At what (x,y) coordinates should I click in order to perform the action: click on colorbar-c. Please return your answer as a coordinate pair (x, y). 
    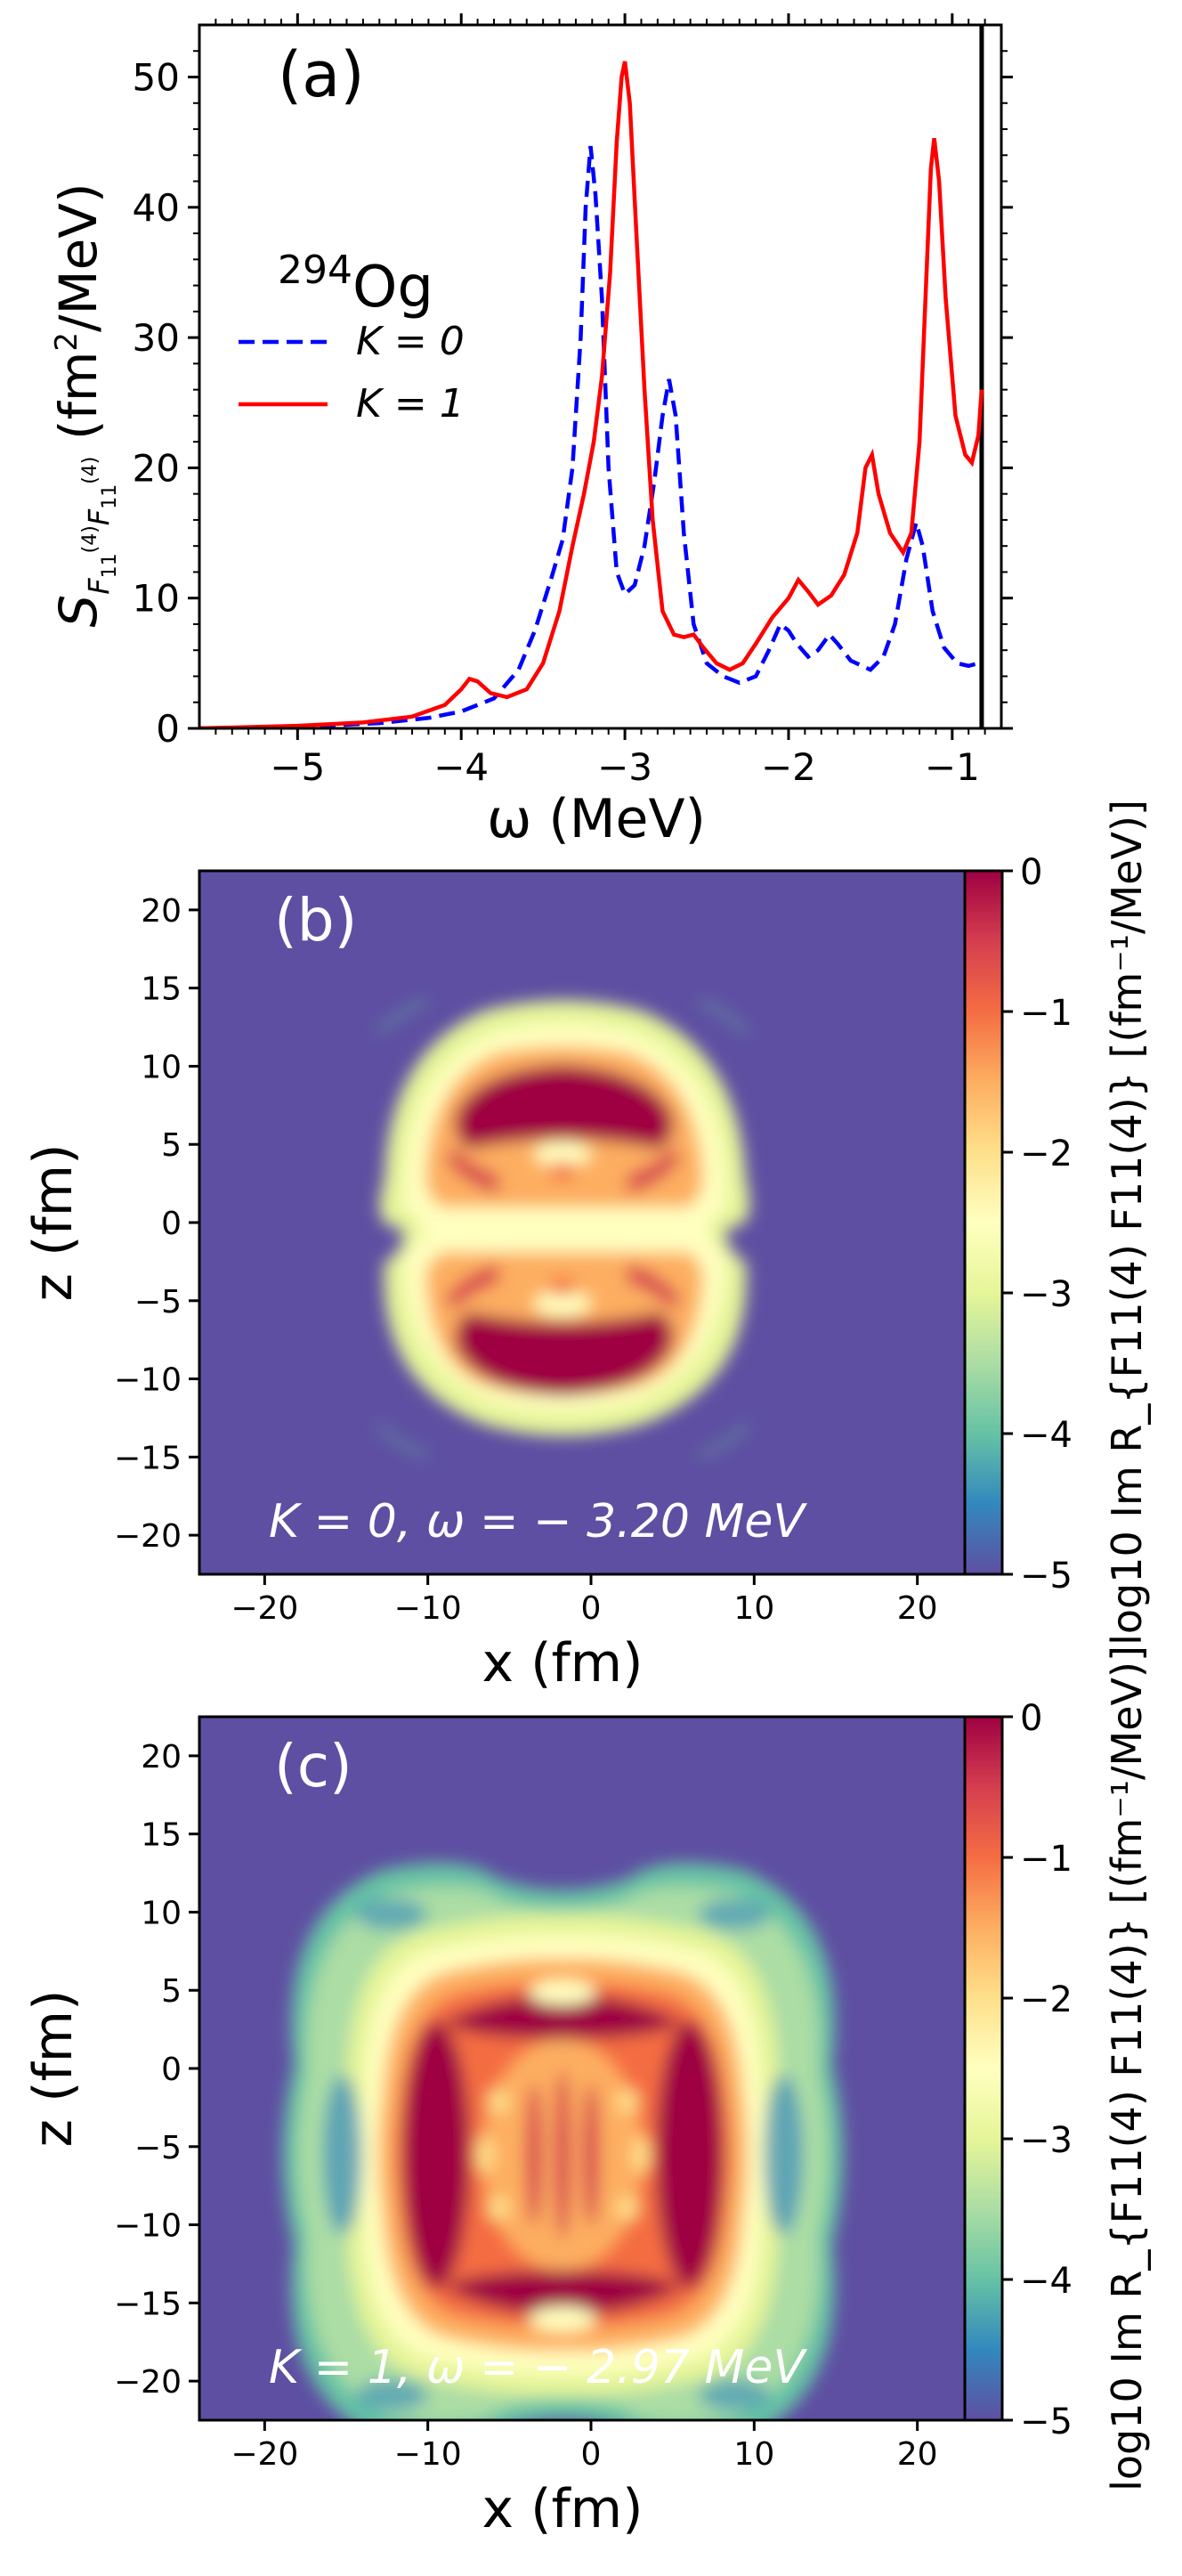
    Looking at the image, I should click on (983, 2068).